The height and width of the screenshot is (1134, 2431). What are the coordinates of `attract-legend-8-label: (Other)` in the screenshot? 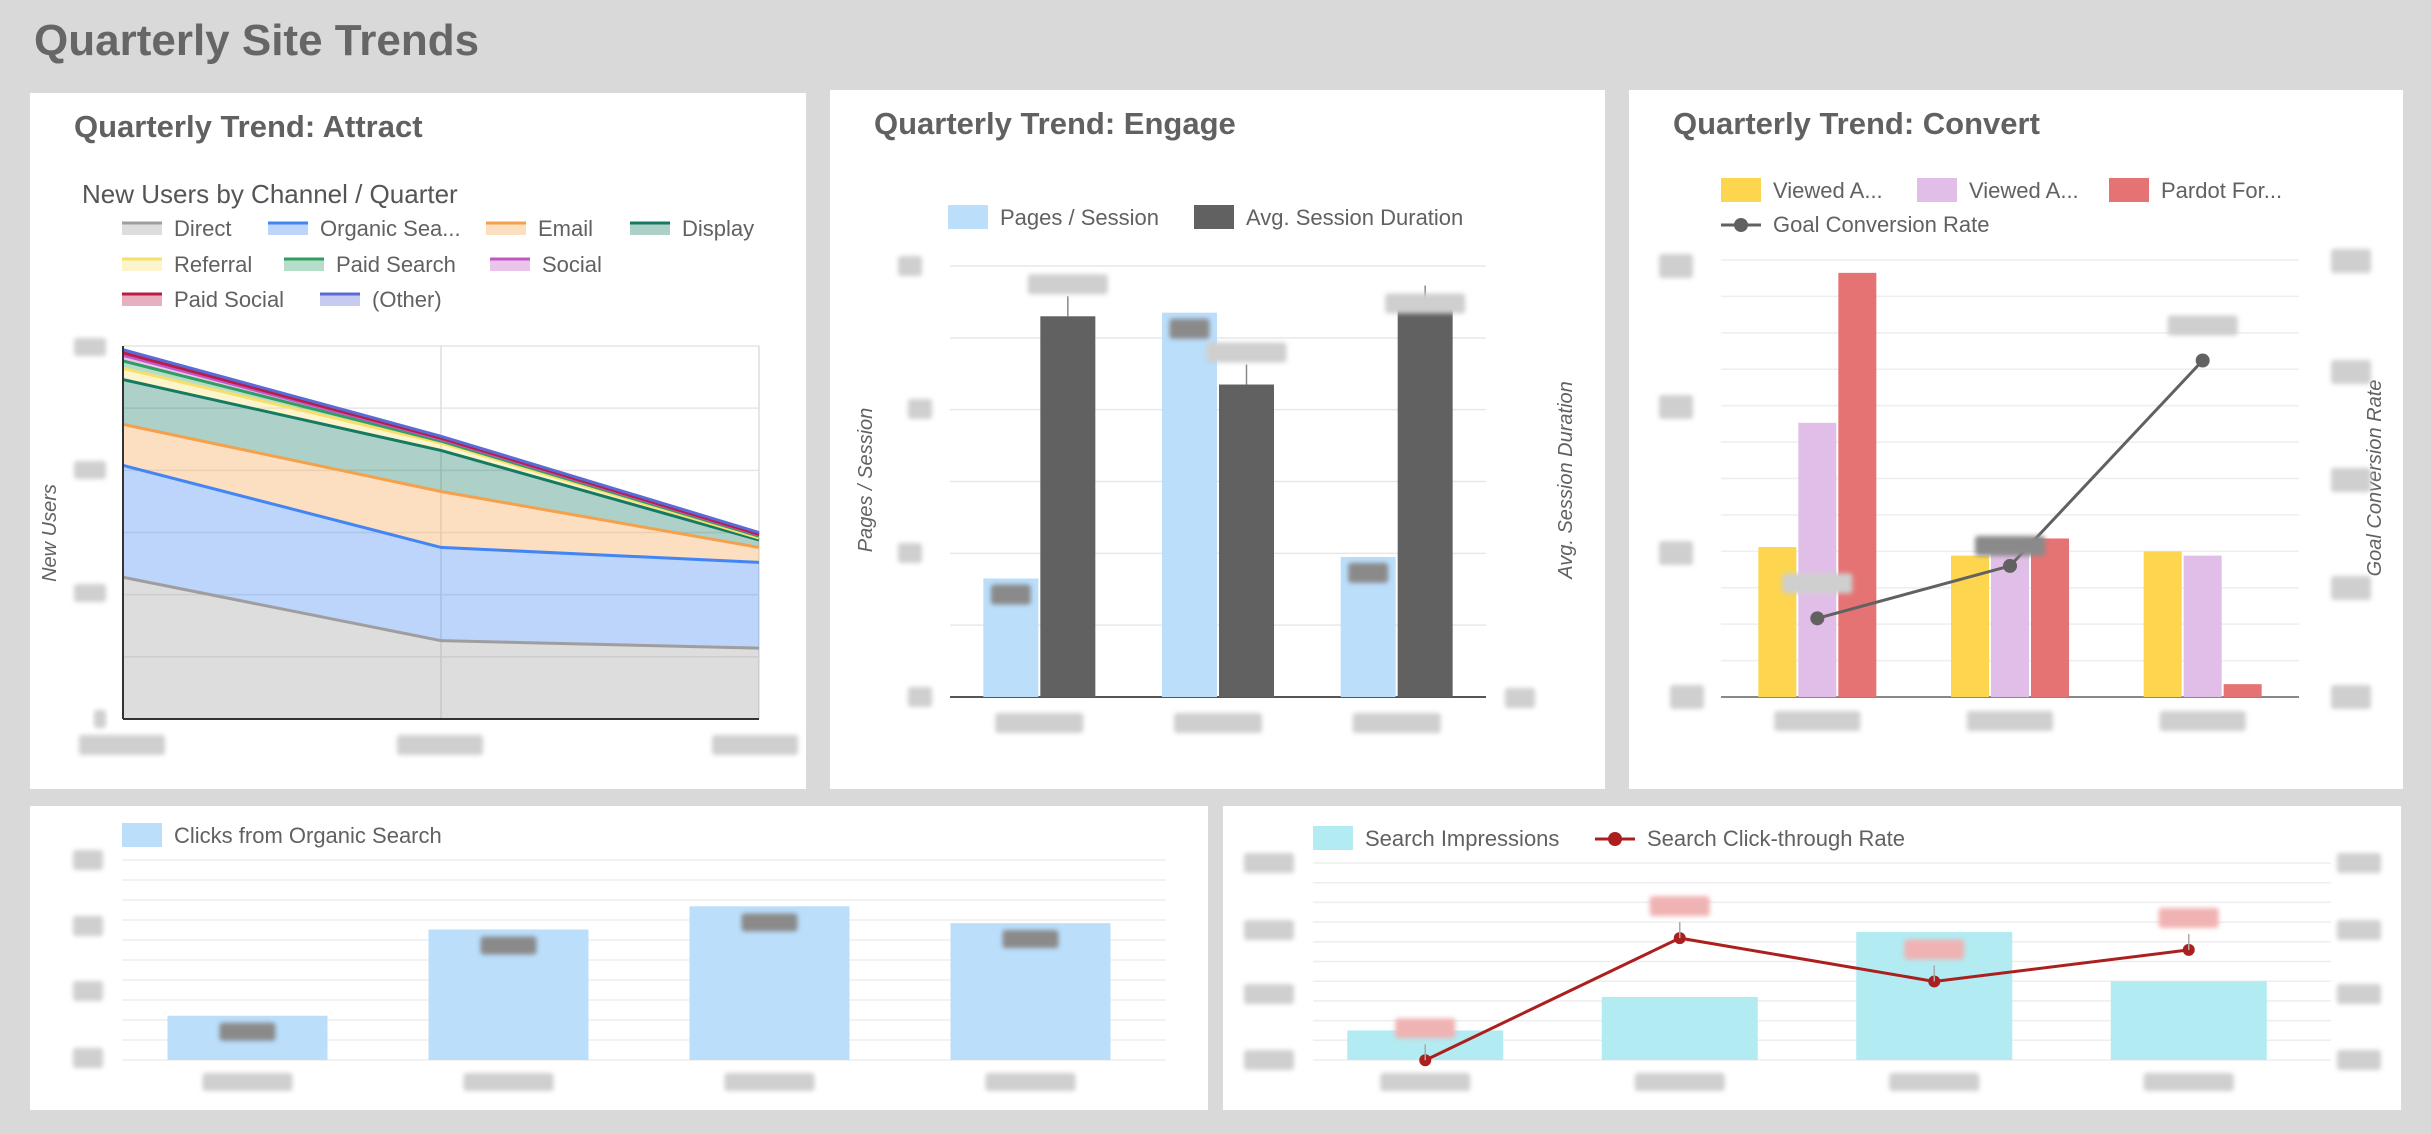 It's located at (407, 299).